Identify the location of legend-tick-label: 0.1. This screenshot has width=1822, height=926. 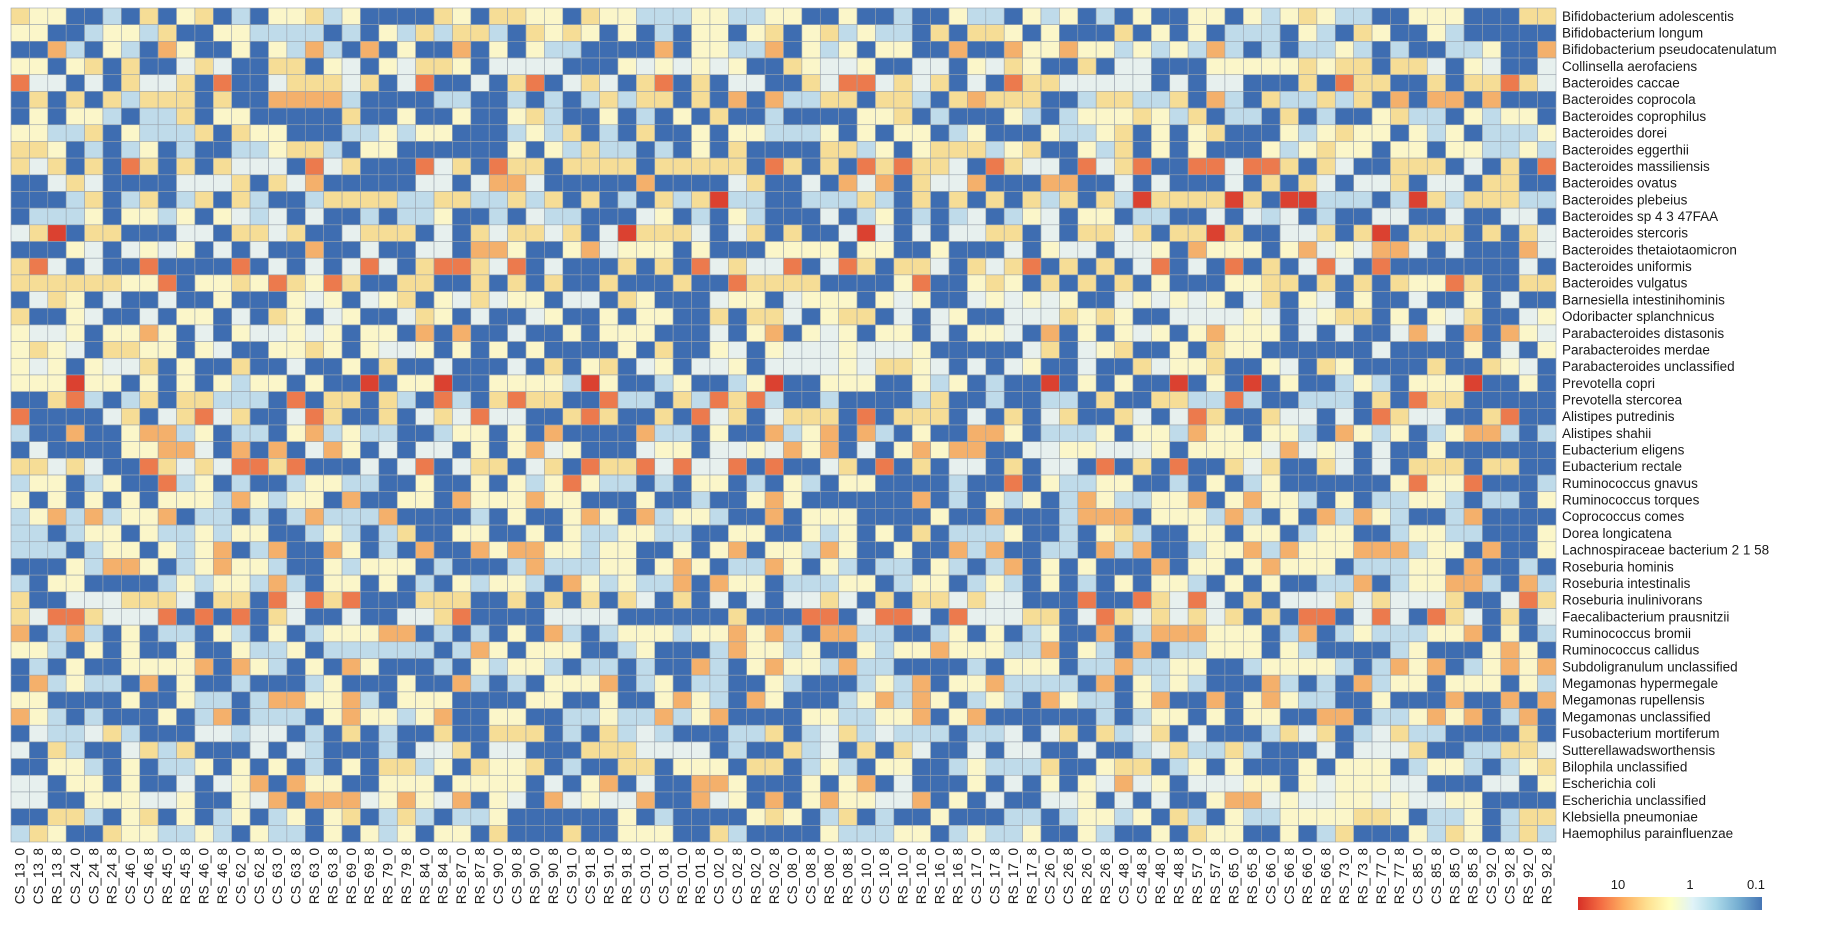
(1756, 884).